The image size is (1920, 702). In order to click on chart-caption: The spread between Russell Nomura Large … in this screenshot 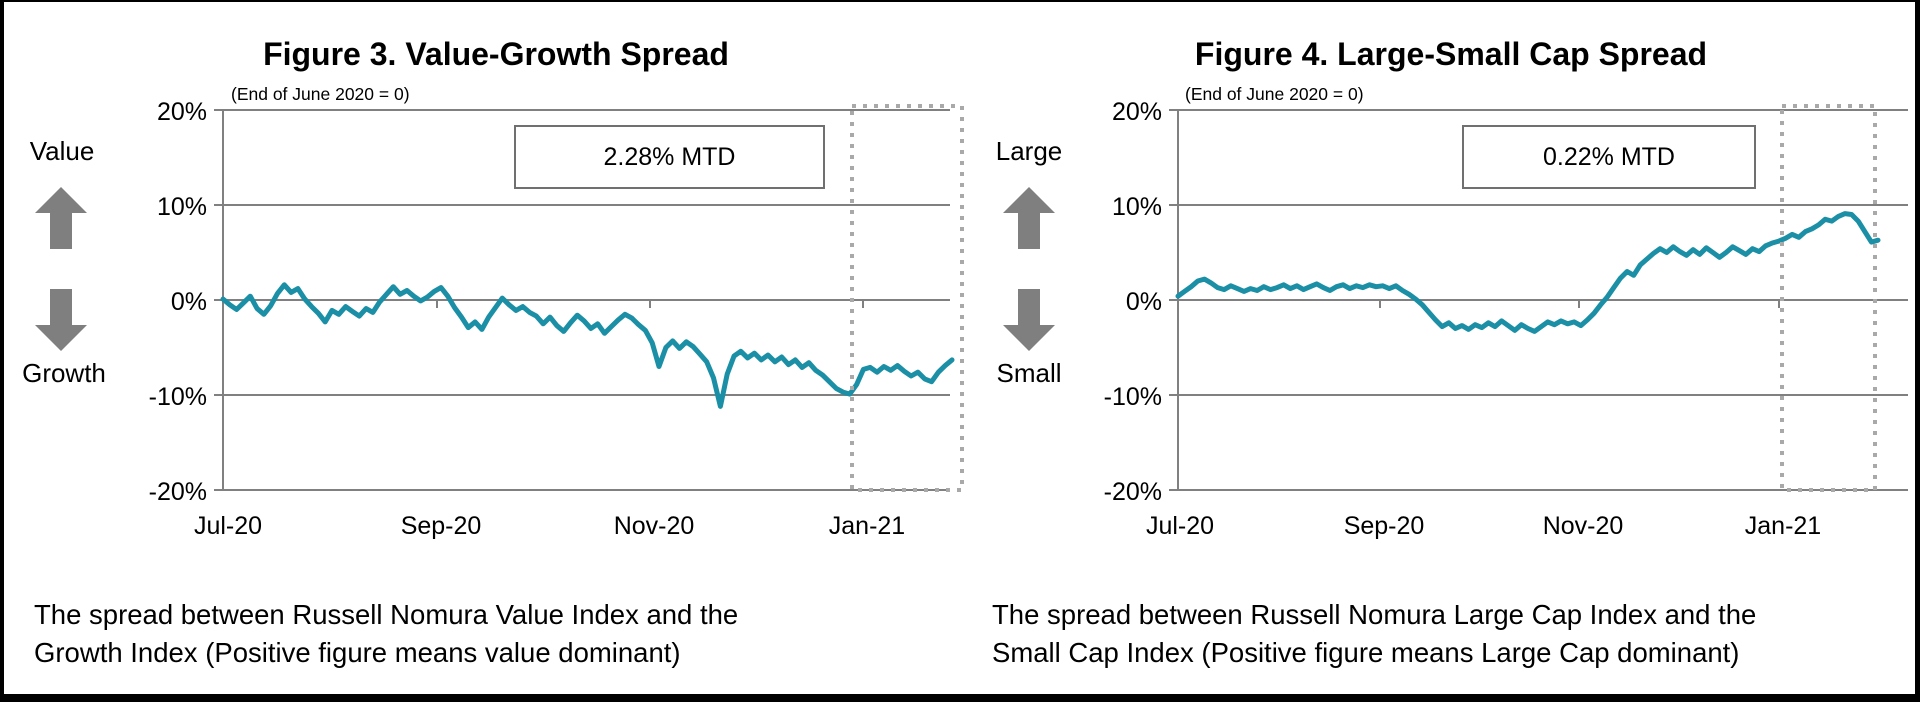, I will do `click(1374, 634)`.